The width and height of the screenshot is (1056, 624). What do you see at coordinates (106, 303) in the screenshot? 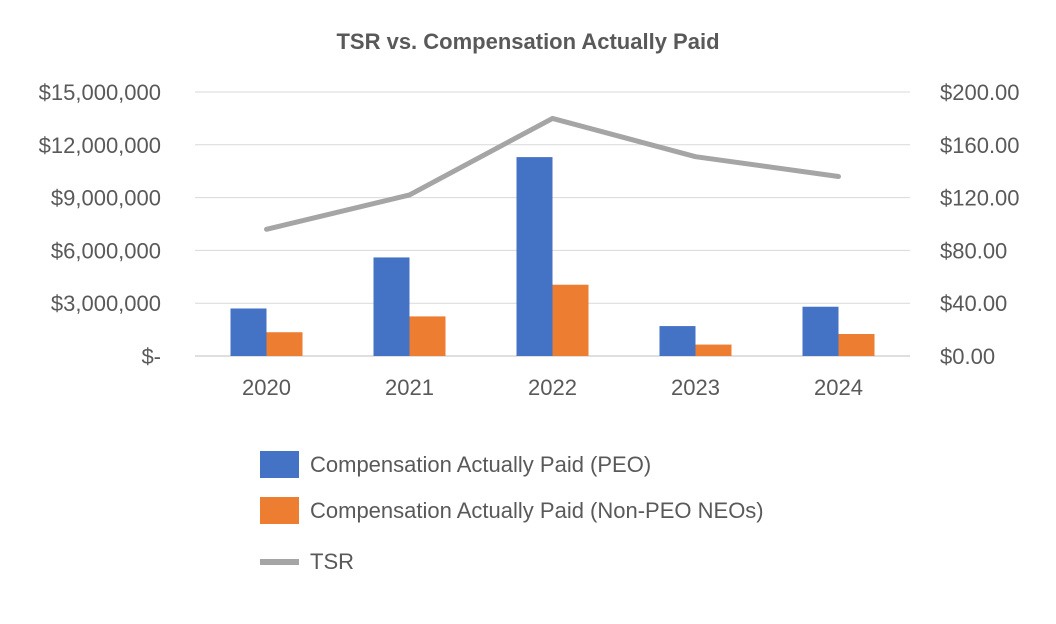
I see `left-axis-tick-label: $3,000,000` at bounding box center [106, 303].